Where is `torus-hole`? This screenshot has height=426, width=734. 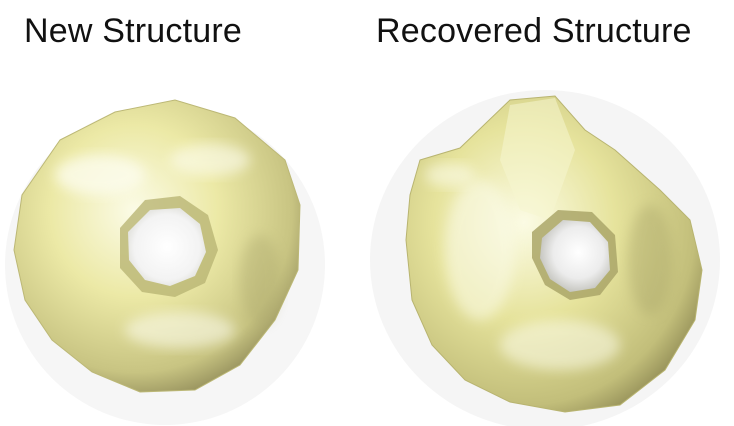
torus-hole is located at coordinates (167, 247).